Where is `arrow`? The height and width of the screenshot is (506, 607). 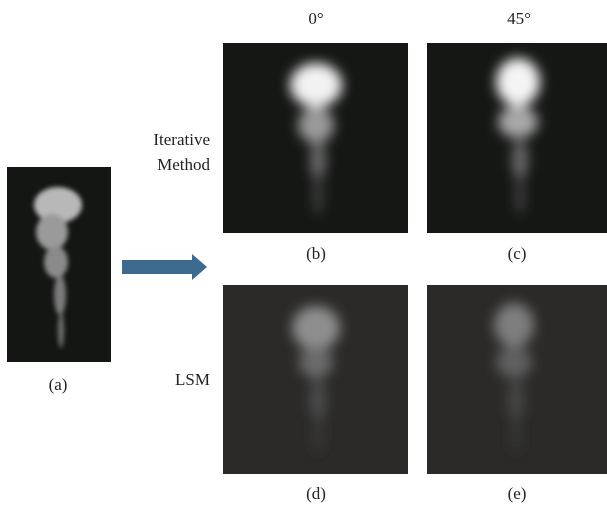
arrow is located at coordinates (164, 267).